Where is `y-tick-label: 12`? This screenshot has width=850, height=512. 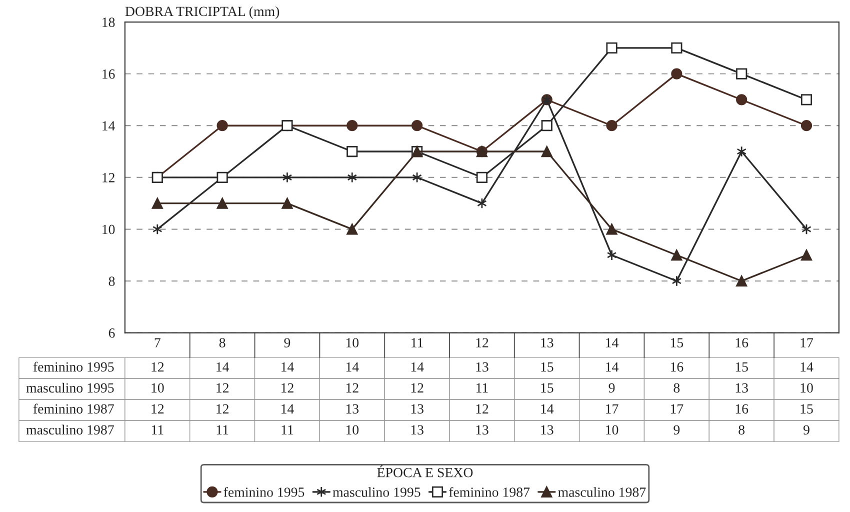
y-tick-label: 12 is located at coordinates (108, 177).